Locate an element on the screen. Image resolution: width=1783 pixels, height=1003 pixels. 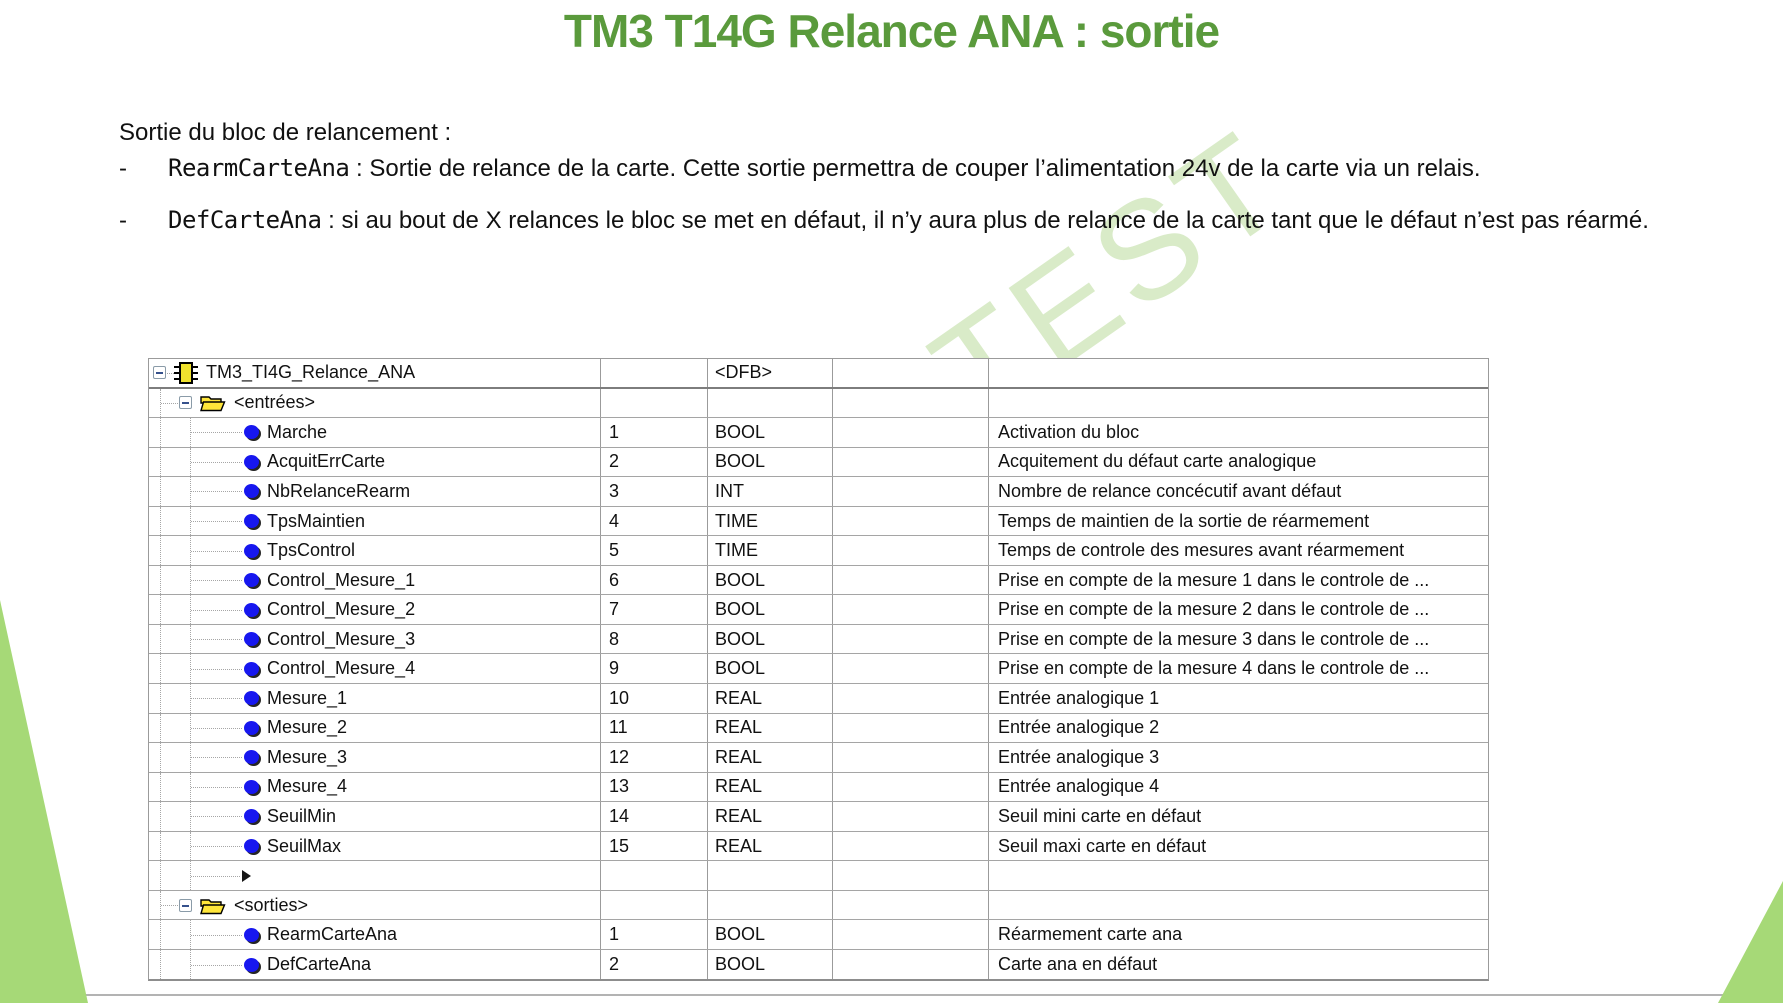
variable-name: Mesure_3 is located at coordinates (307, 756).